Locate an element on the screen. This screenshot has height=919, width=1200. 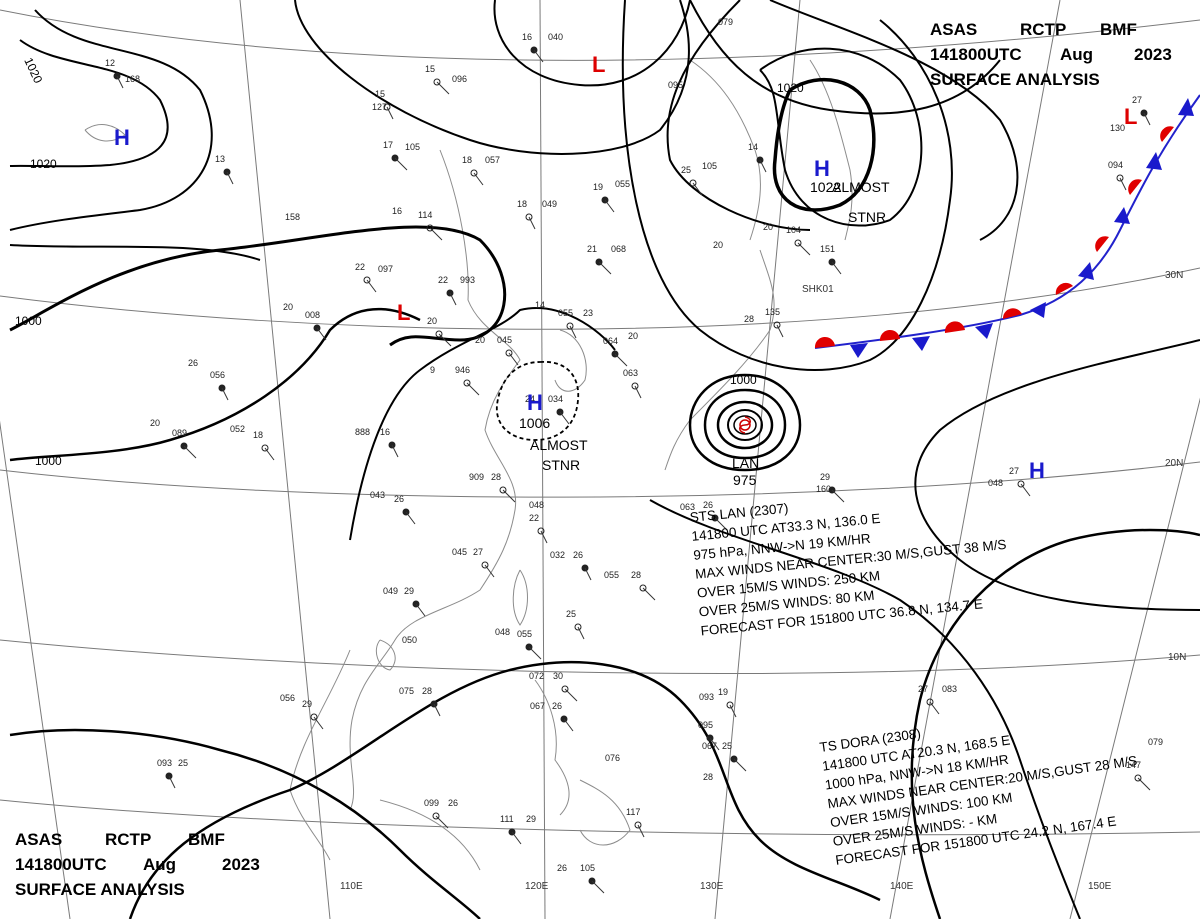
station-value: 105 is located at coordinates (587, 868).